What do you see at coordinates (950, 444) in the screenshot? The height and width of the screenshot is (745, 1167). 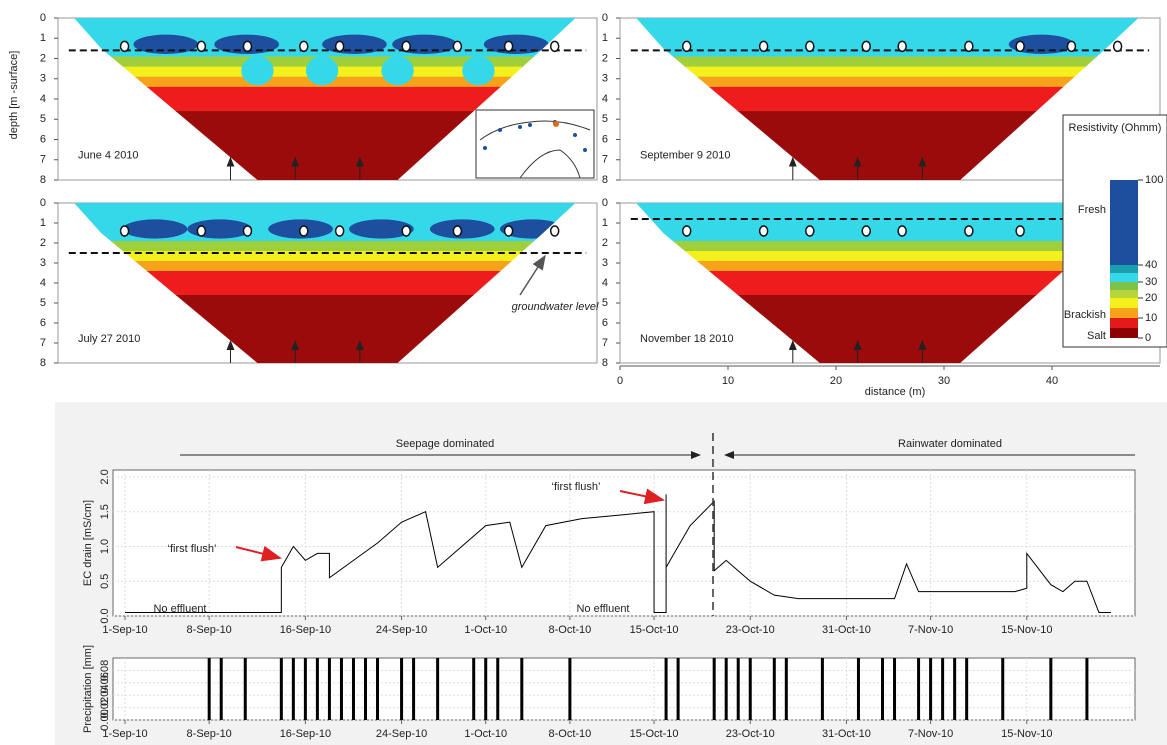 I see `annotation: Rainwater dominated` at bounding box center [950, 444].